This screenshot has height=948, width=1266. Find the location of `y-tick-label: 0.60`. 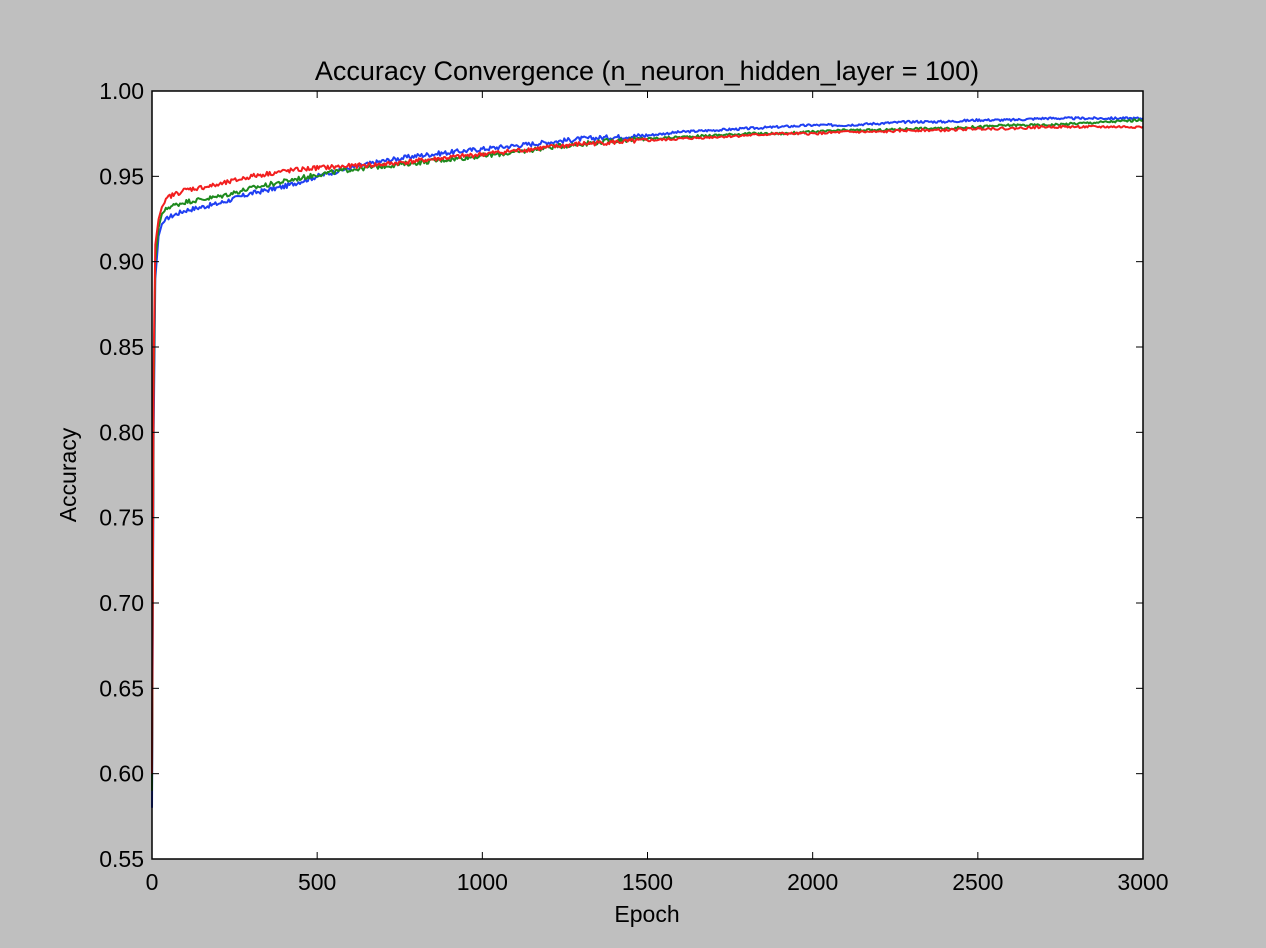

y-tick-label: 0.60 is located at coordinates (121, 774).